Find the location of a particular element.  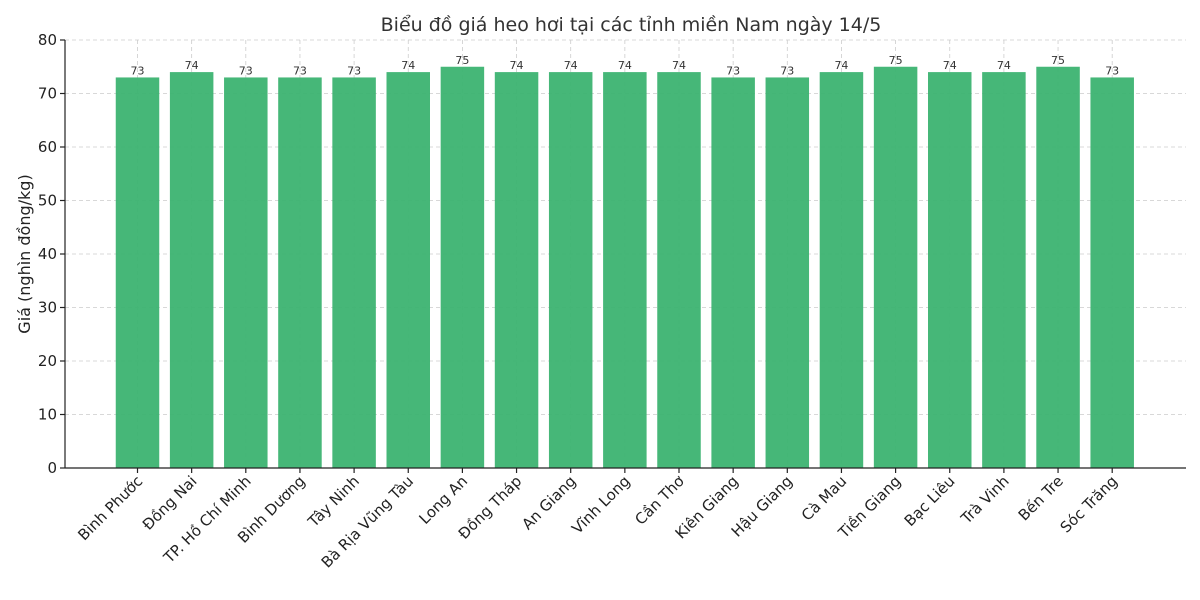

x-tick-label: Sóc Trăng is located at coordinates (1089, 504).